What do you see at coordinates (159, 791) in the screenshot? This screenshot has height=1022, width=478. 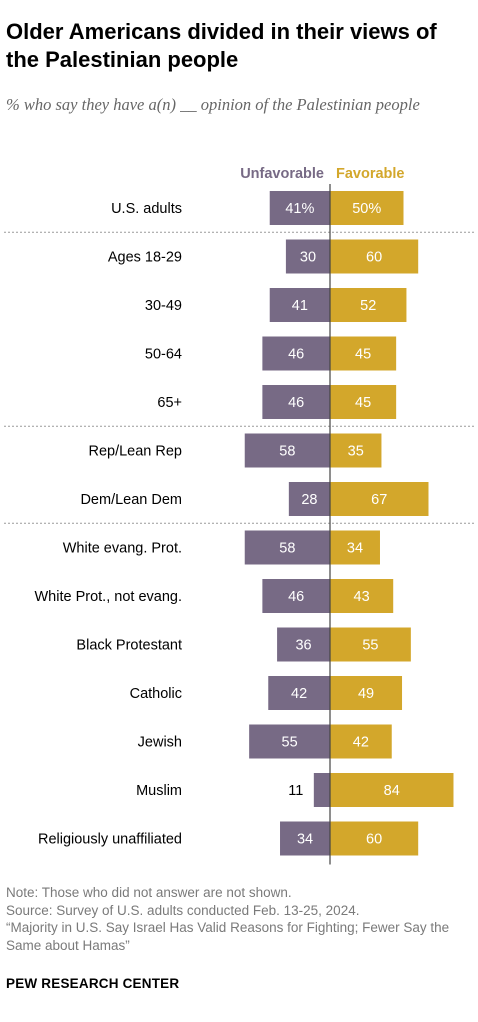 I see `category-label: Muslim` at bounding box center [159, 791].